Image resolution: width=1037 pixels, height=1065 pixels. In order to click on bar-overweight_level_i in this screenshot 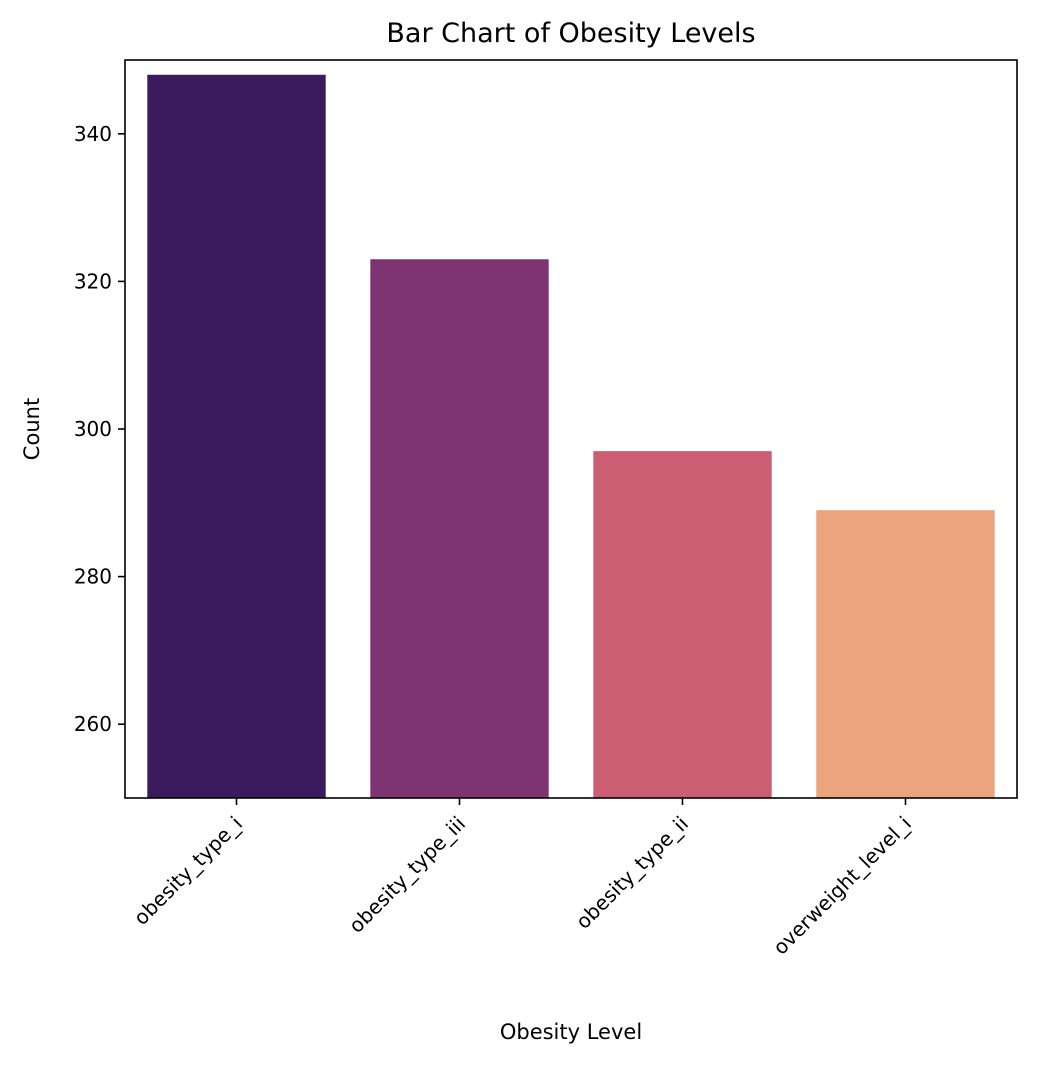, I will do `click(905, 654)`.